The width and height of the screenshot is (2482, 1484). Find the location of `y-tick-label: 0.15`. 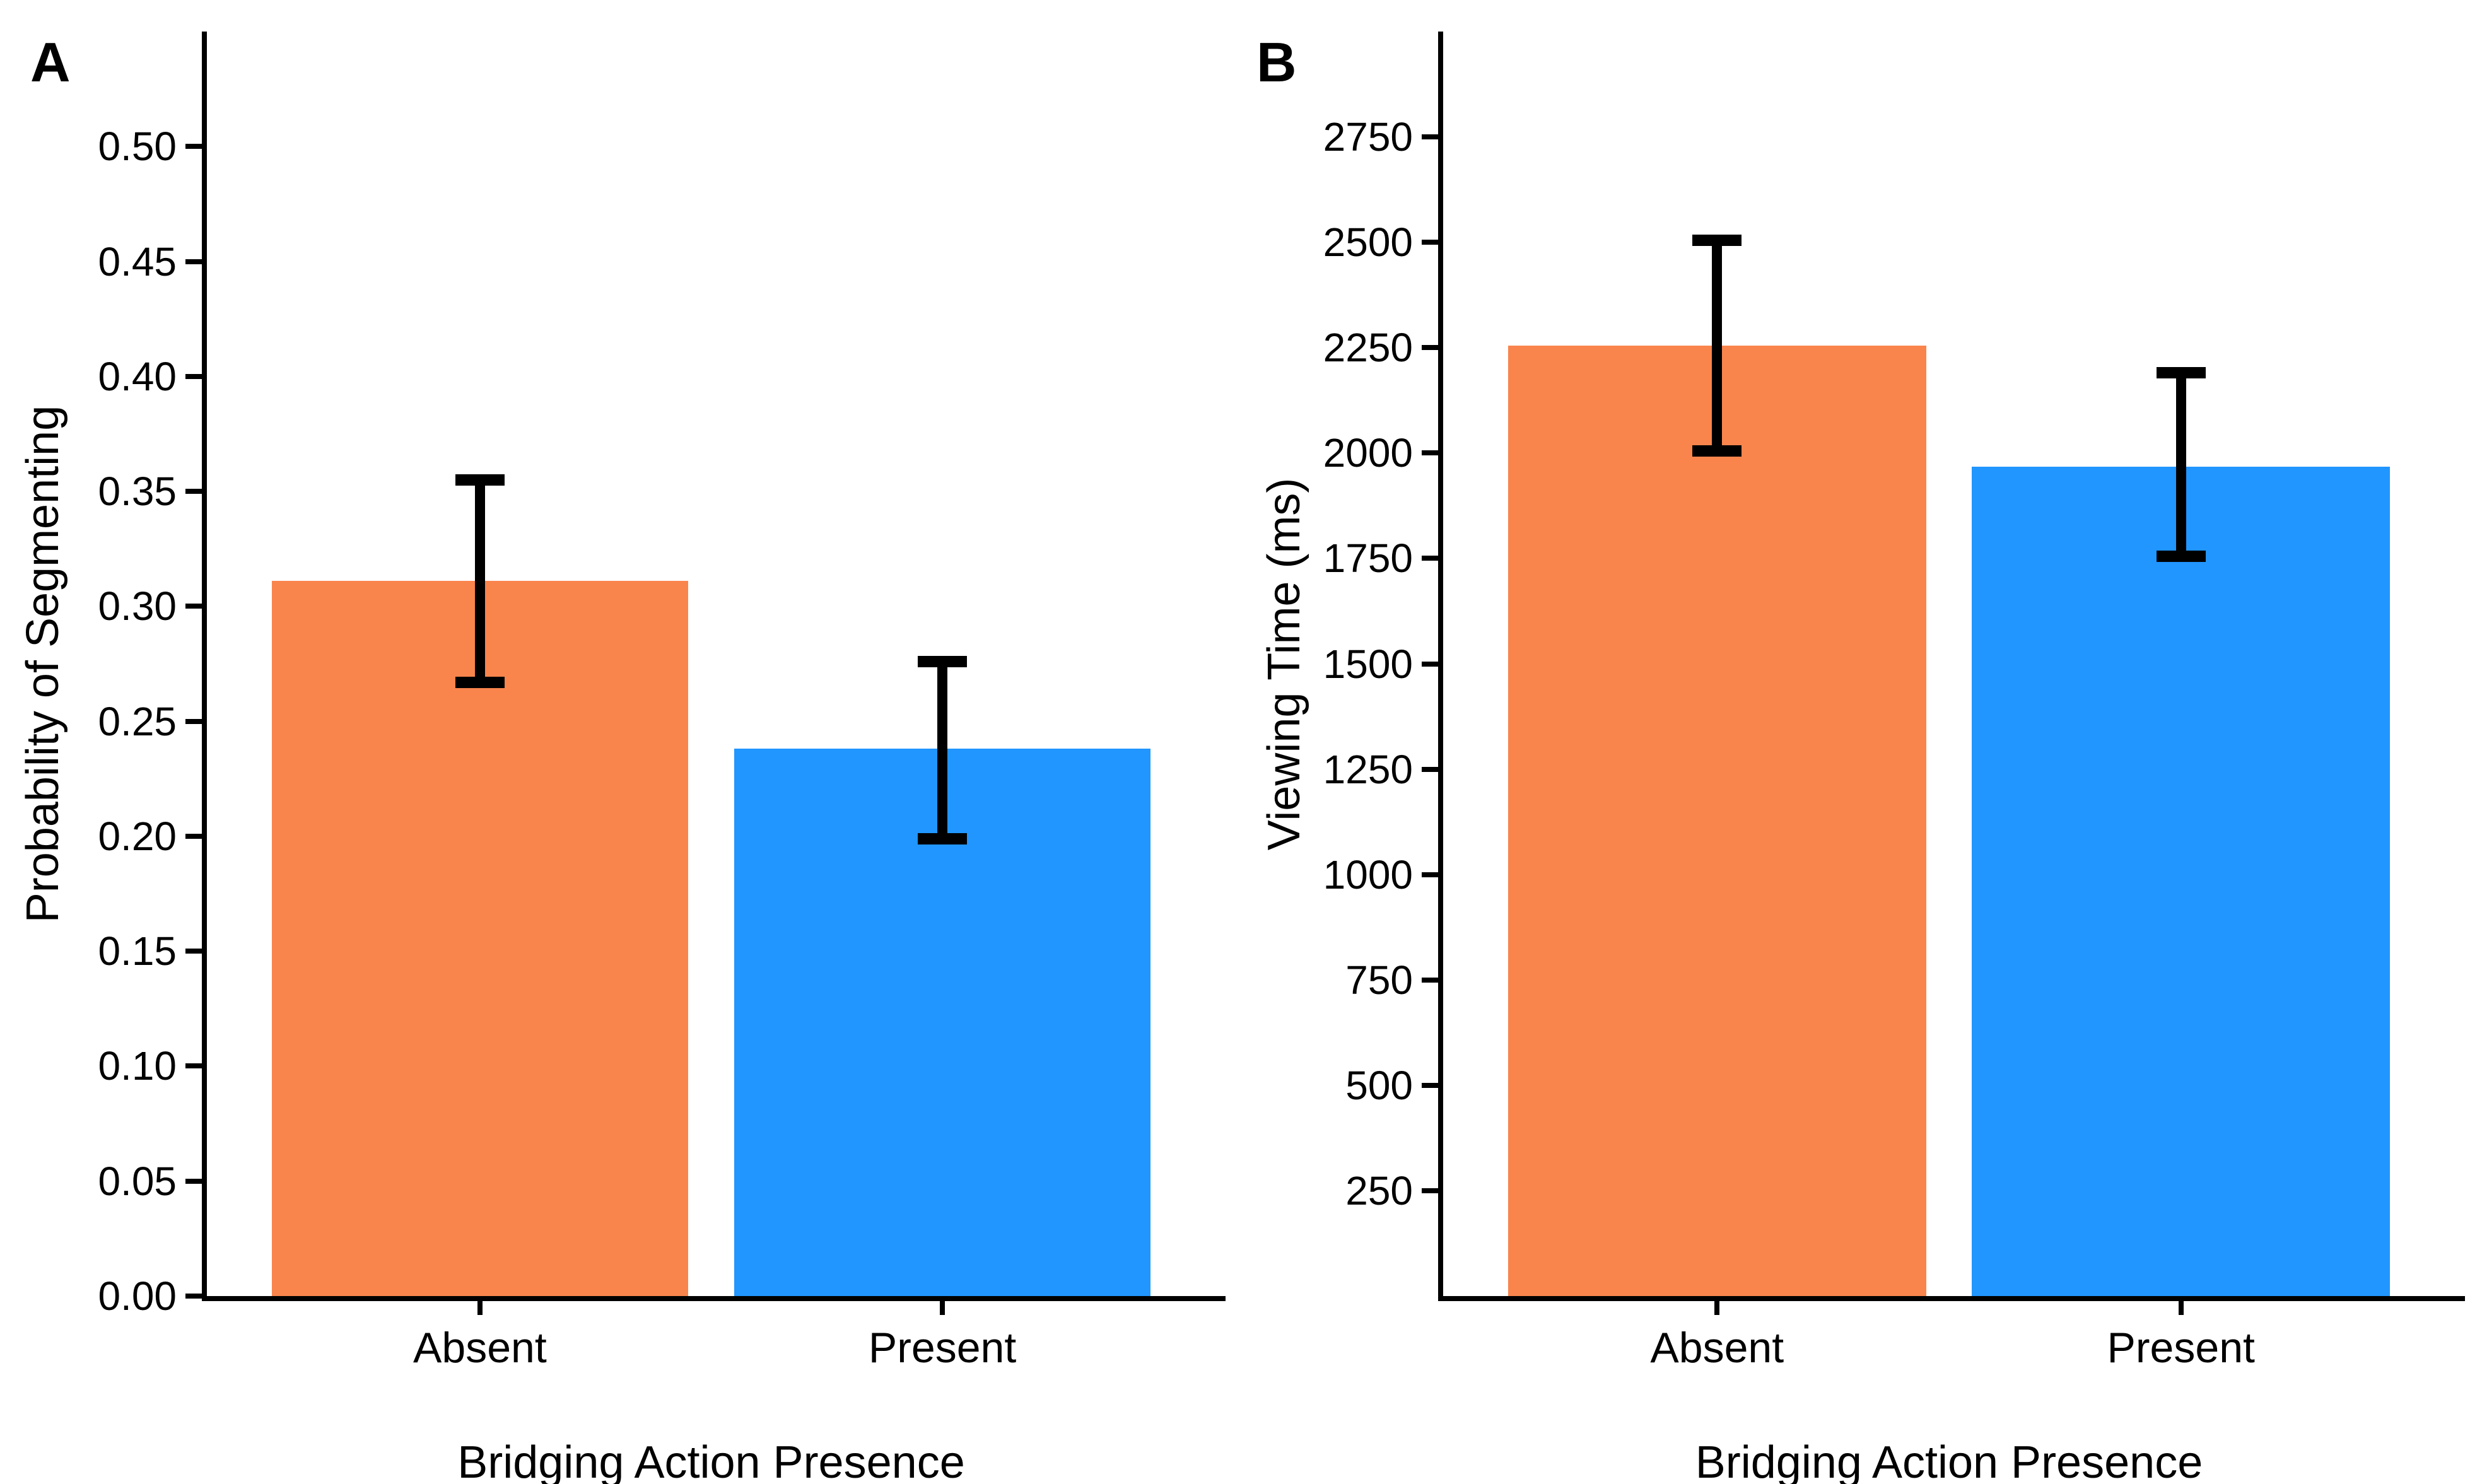

y-tick-label: 0.15 is located at coordinates (137, 951).